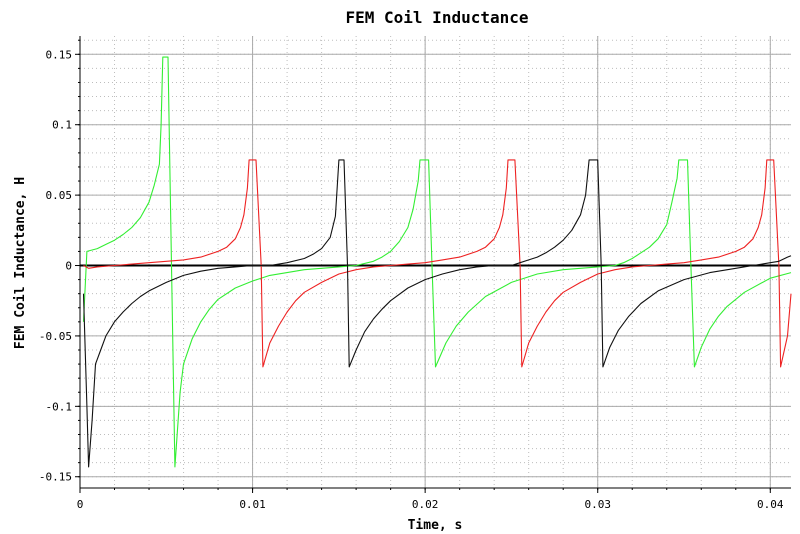  I want to click on x-tick-label: 0.04, so click(770, 504).